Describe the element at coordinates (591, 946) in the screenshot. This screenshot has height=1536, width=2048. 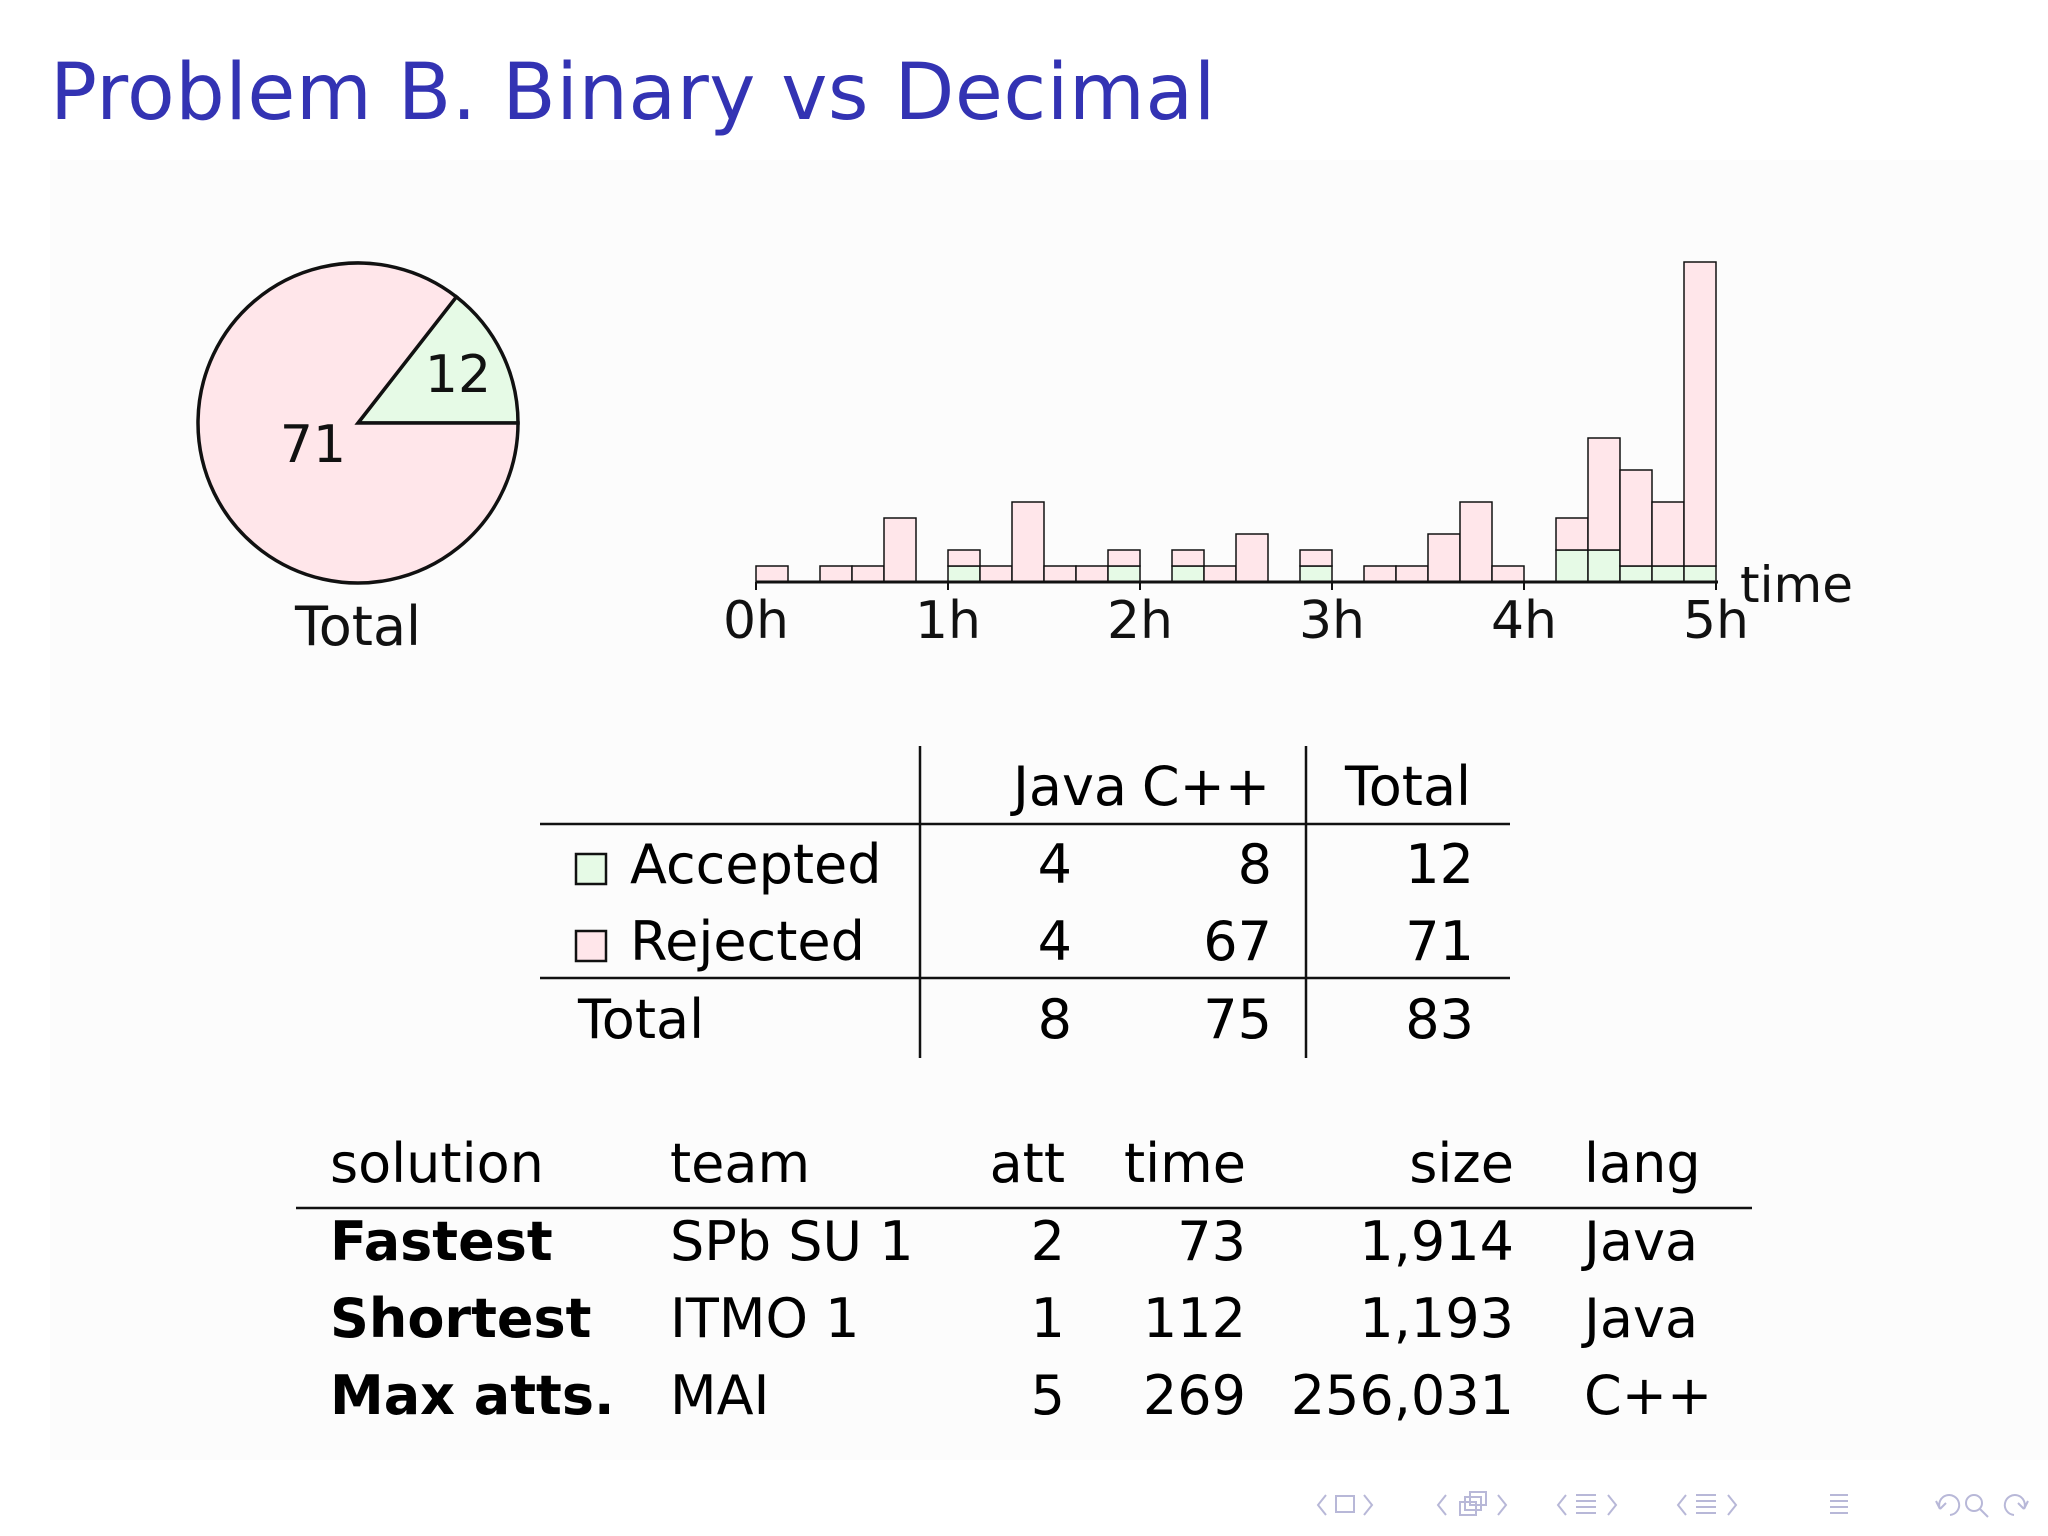
I see `rejected-swatch` at that location.